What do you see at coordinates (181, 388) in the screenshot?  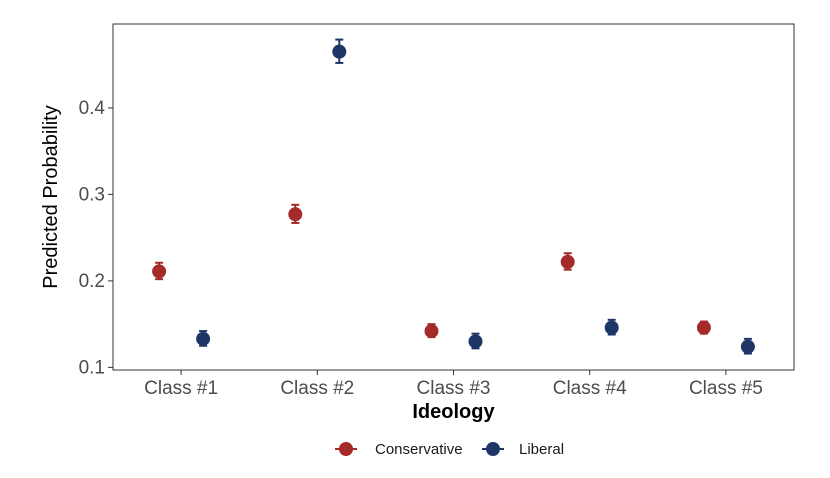 I see `x-tick-label: Class #1` at bounding box center [181, 388].